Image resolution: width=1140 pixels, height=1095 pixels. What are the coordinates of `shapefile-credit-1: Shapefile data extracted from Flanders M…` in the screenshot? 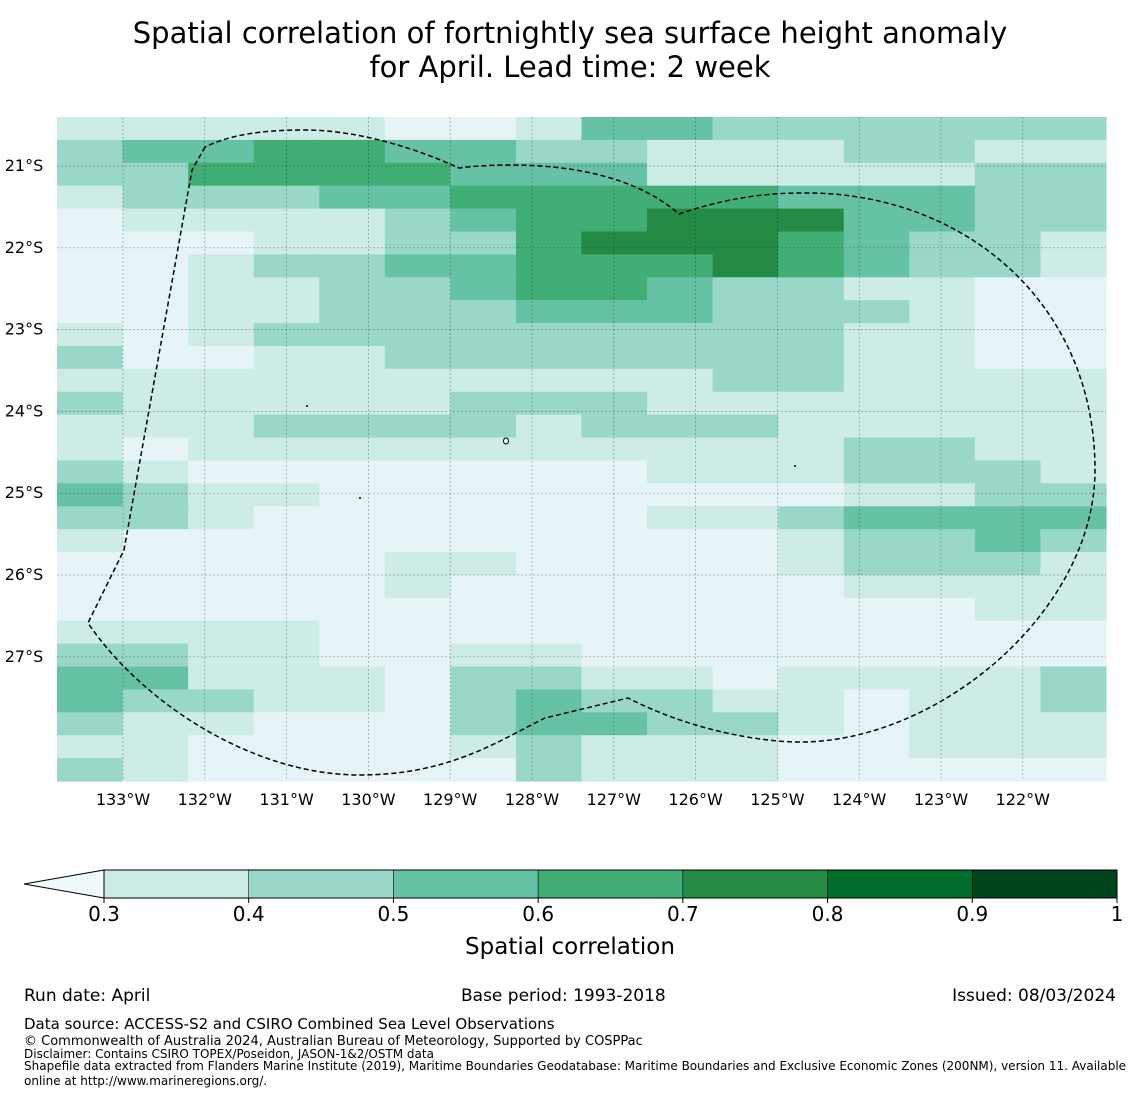 It's located at (575, 1066).